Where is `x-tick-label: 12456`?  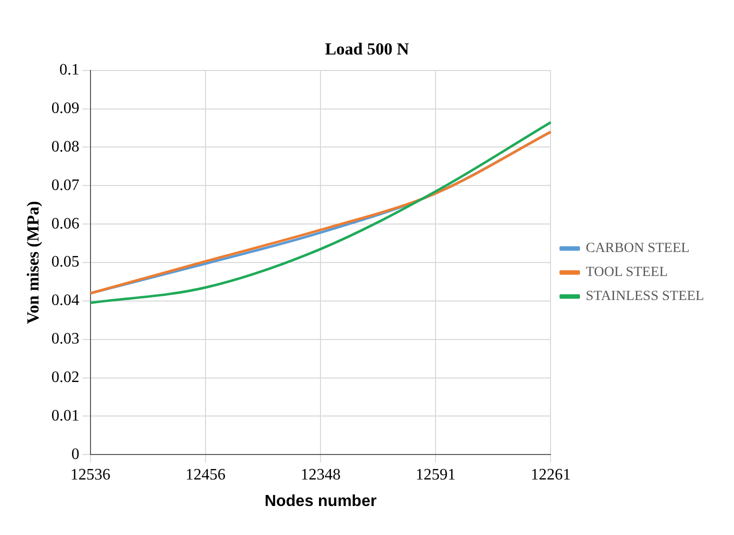
x-tick-label: 12456 is located at coordinates (205, 475).